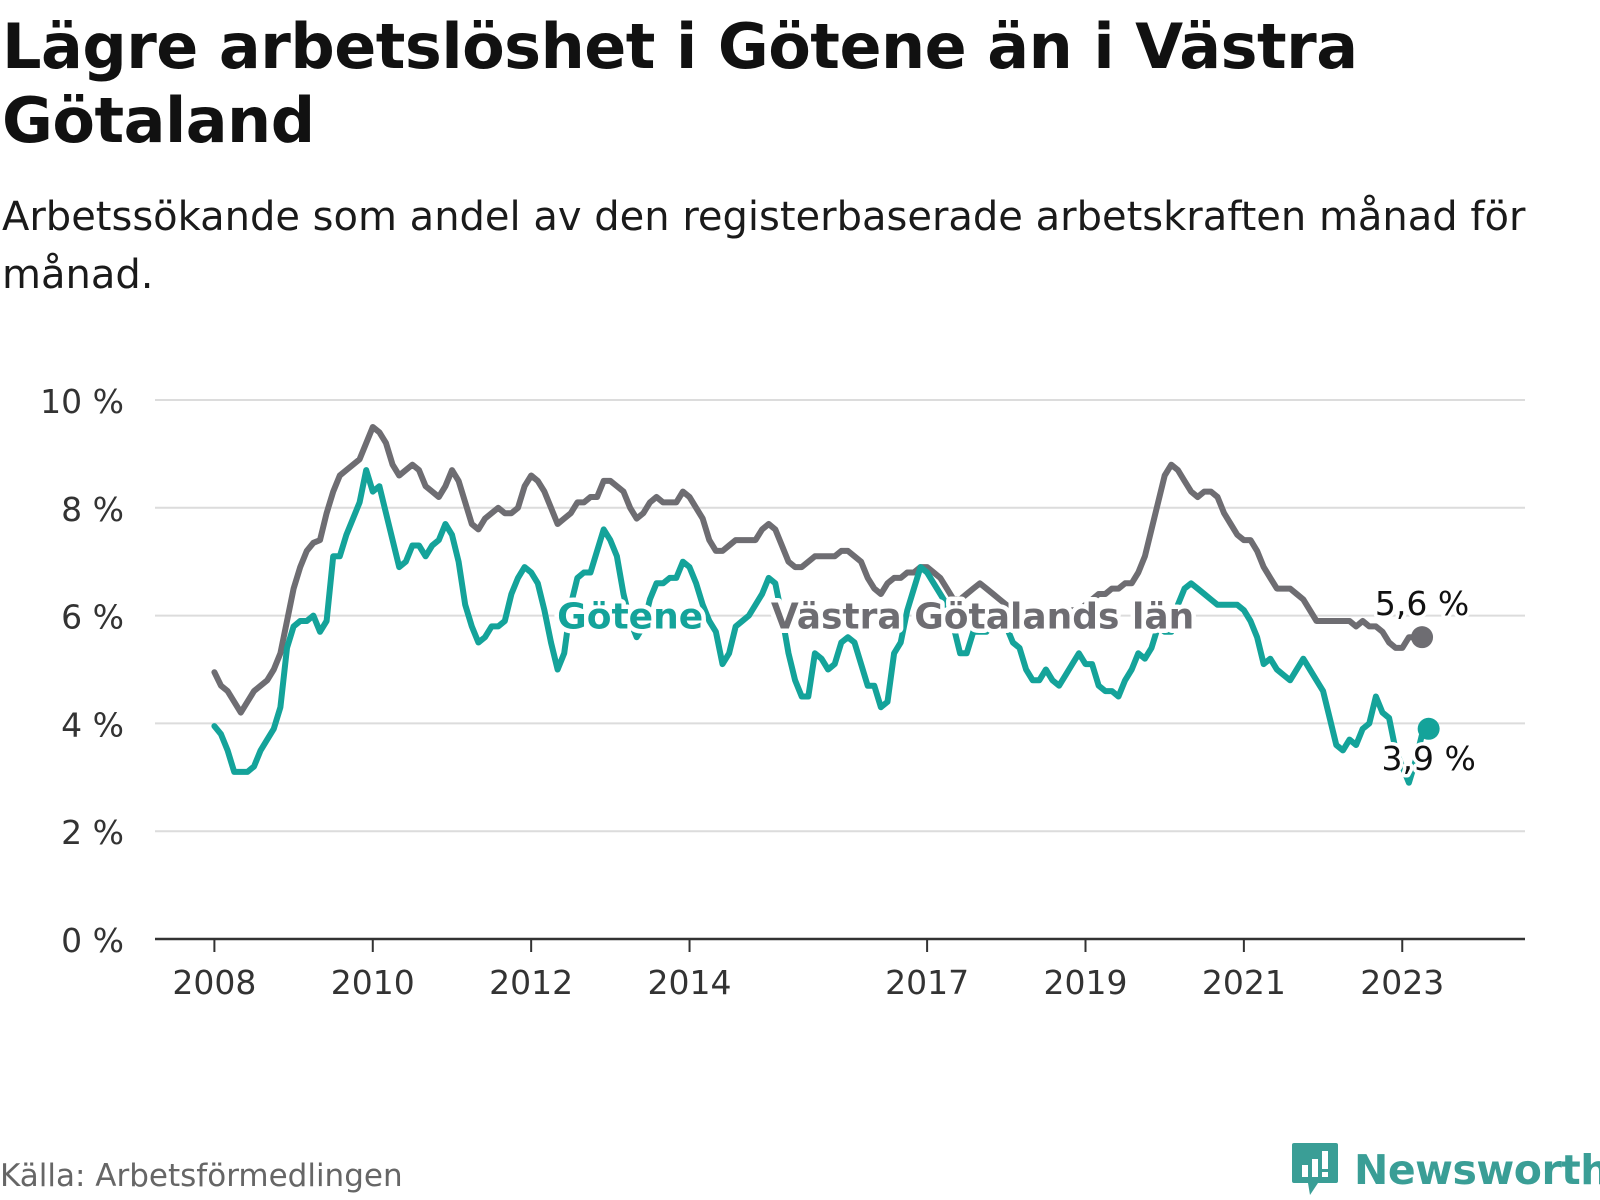 The image size is (1600, 1200). I want to click on brand-name: Newsworthy, so click(1477, 1170).